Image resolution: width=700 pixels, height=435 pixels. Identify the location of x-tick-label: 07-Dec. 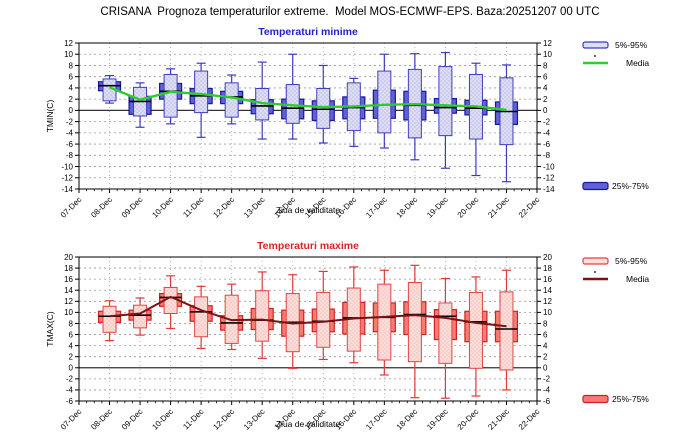
(71, 419).